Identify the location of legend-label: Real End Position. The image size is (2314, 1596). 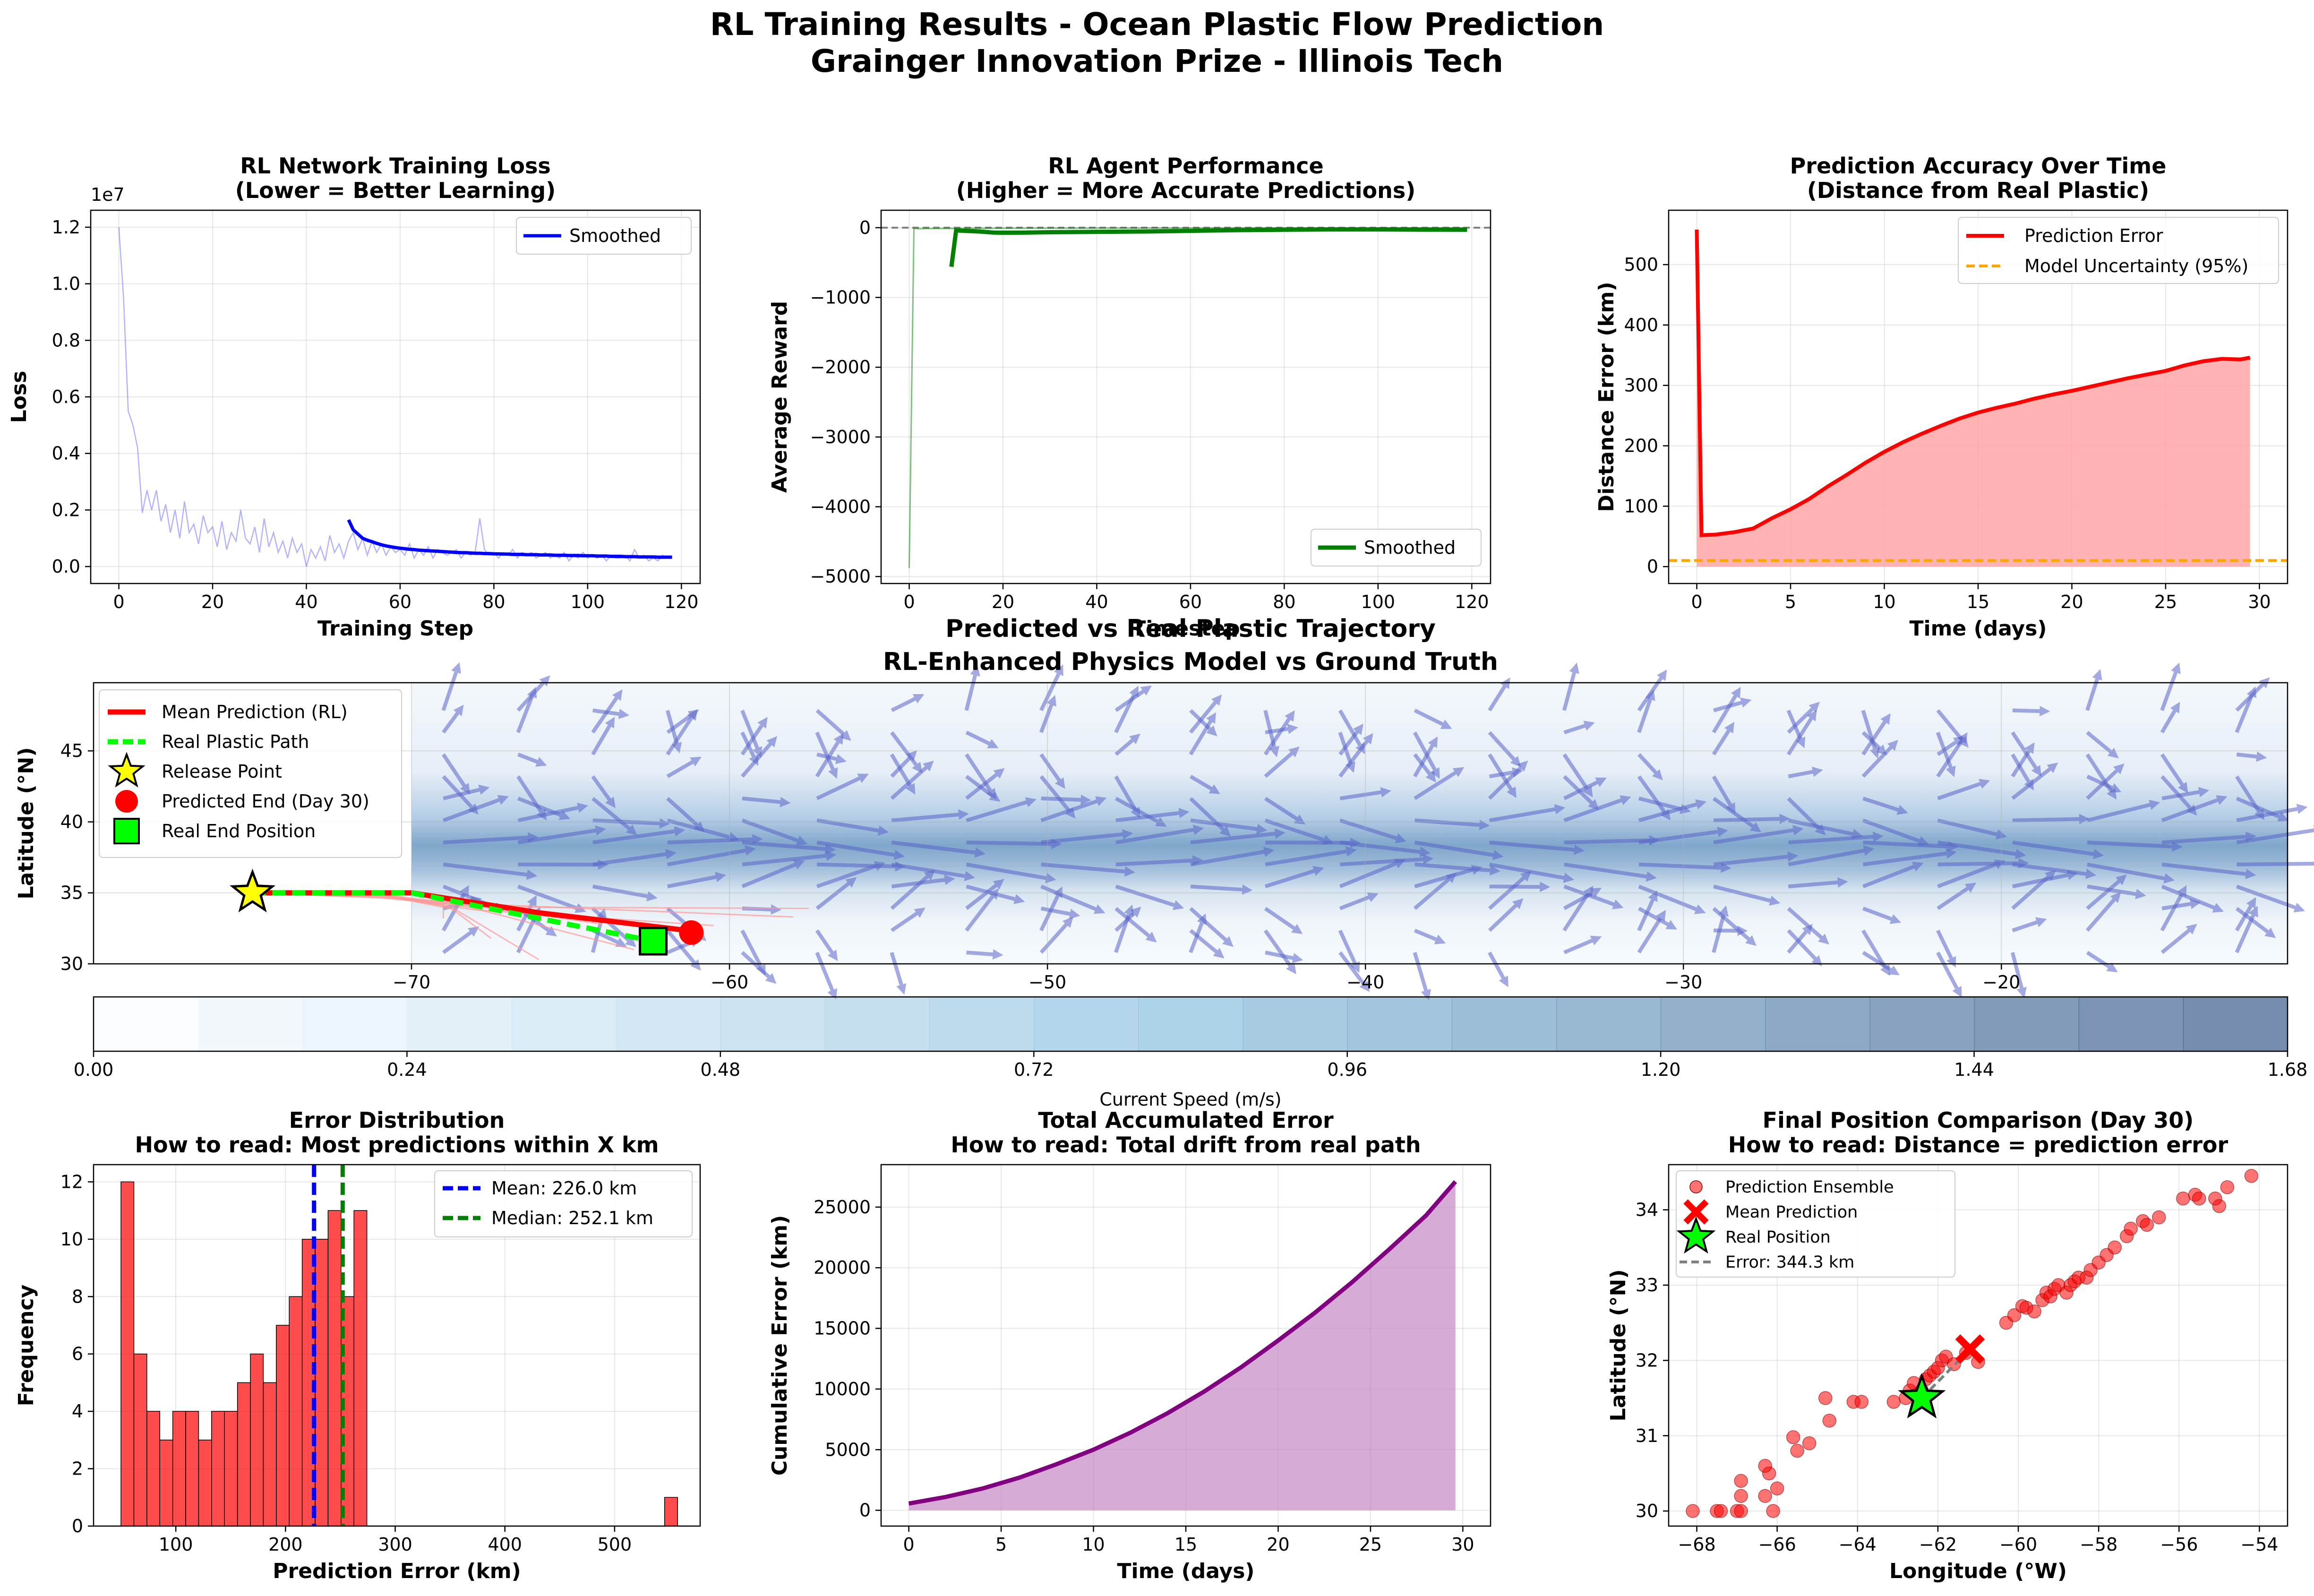
(239, 831).